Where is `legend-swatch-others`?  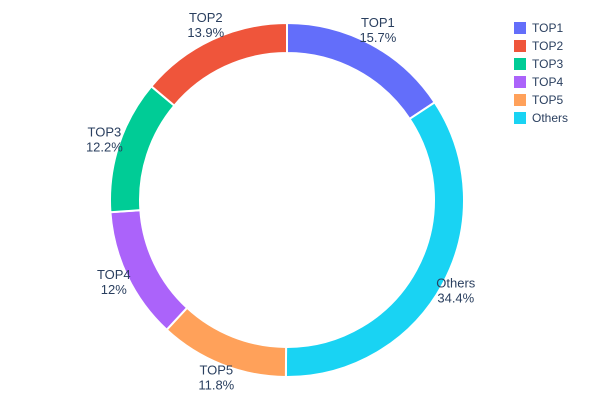 legend-swatch-others is located at coordinates (520, 118).